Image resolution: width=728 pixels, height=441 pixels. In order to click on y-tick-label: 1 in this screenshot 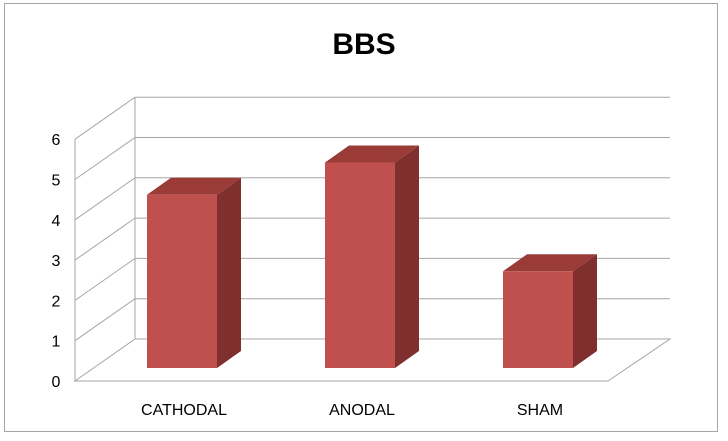, I will do `click(56, 342)`.